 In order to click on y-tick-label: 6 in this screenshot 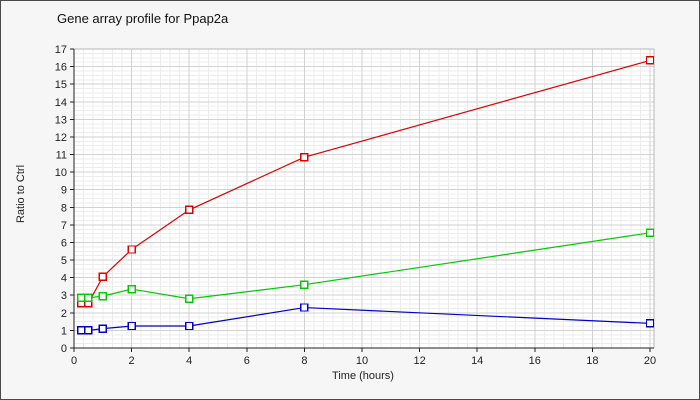, I will do `click(64, 243)`.